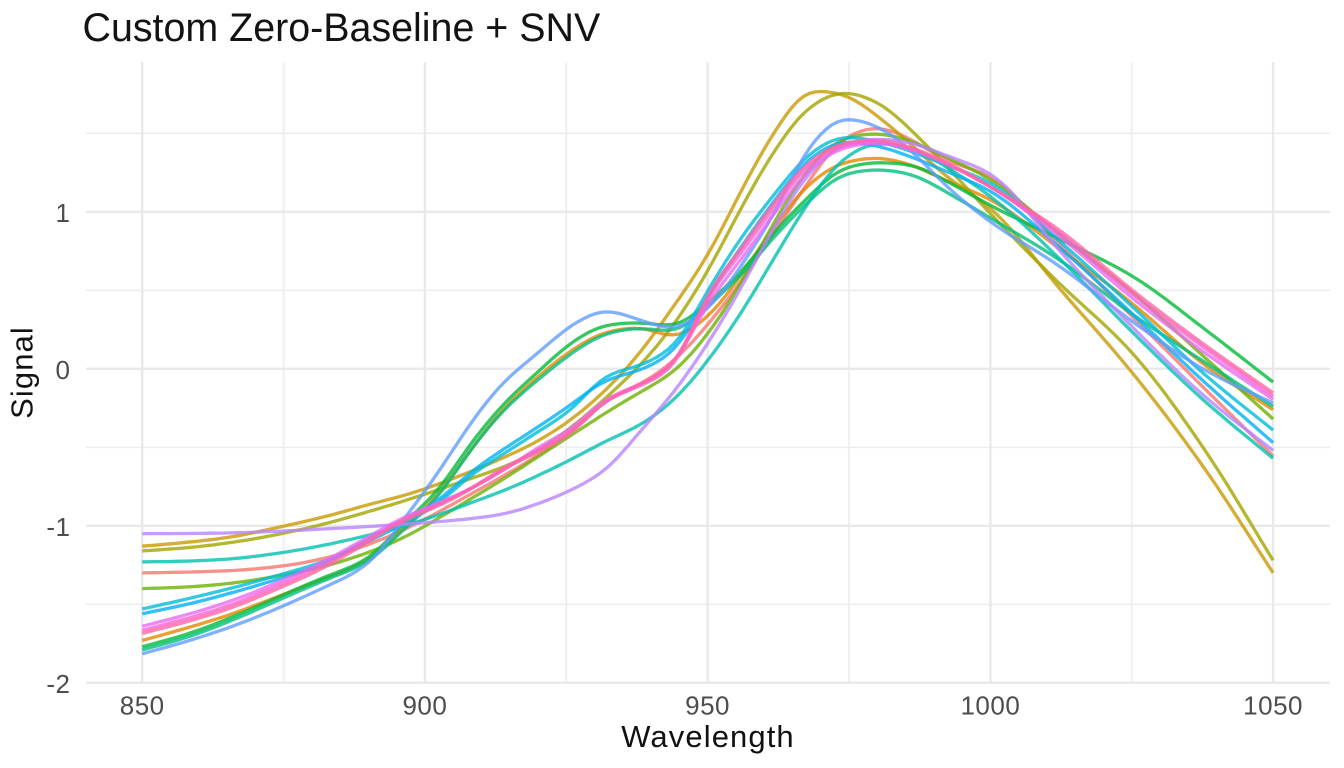 The width and height of the screenshot is (1344, 768). Describe the element at coordinates (424, 706) in the screenshot. I see `svg-text: 900` at that location.